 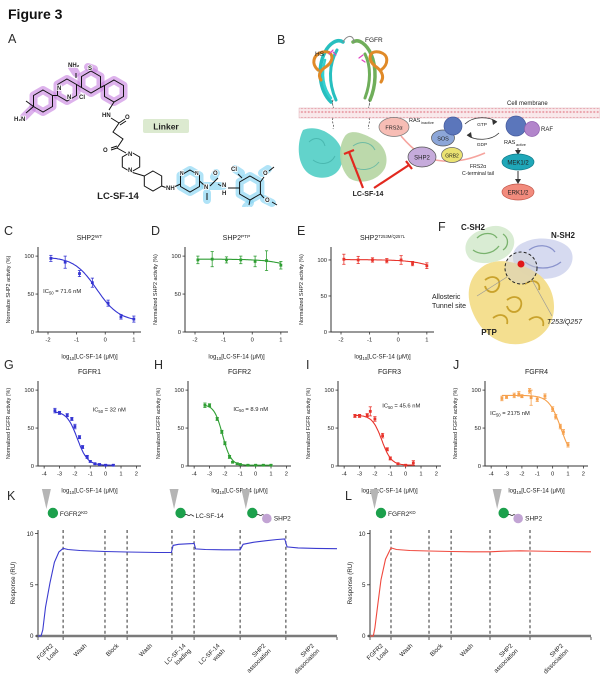 I want to click on chart-title: FGFR4, so click(x=536, y=372).